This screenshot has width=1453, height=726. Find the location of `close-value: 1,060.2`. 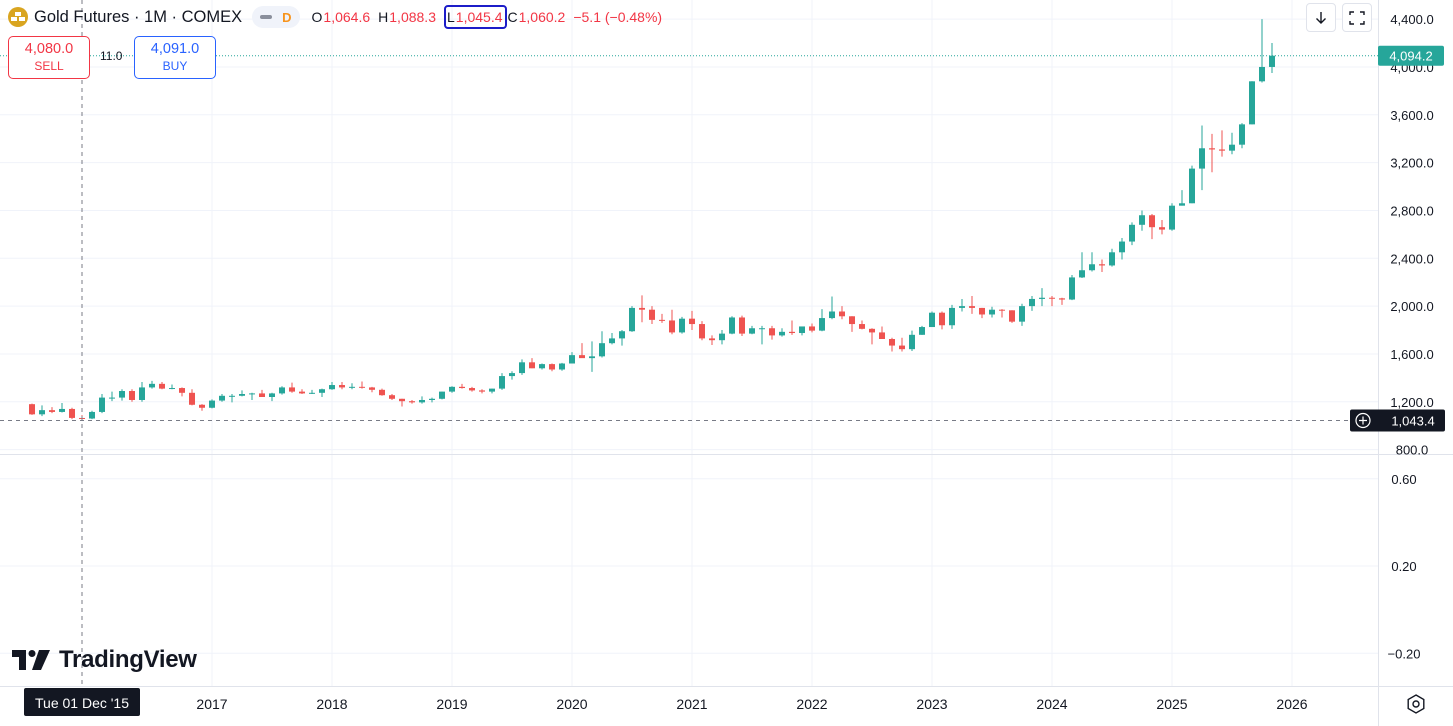

close-value: 1,060.2 is located at coordinates (542, 17).